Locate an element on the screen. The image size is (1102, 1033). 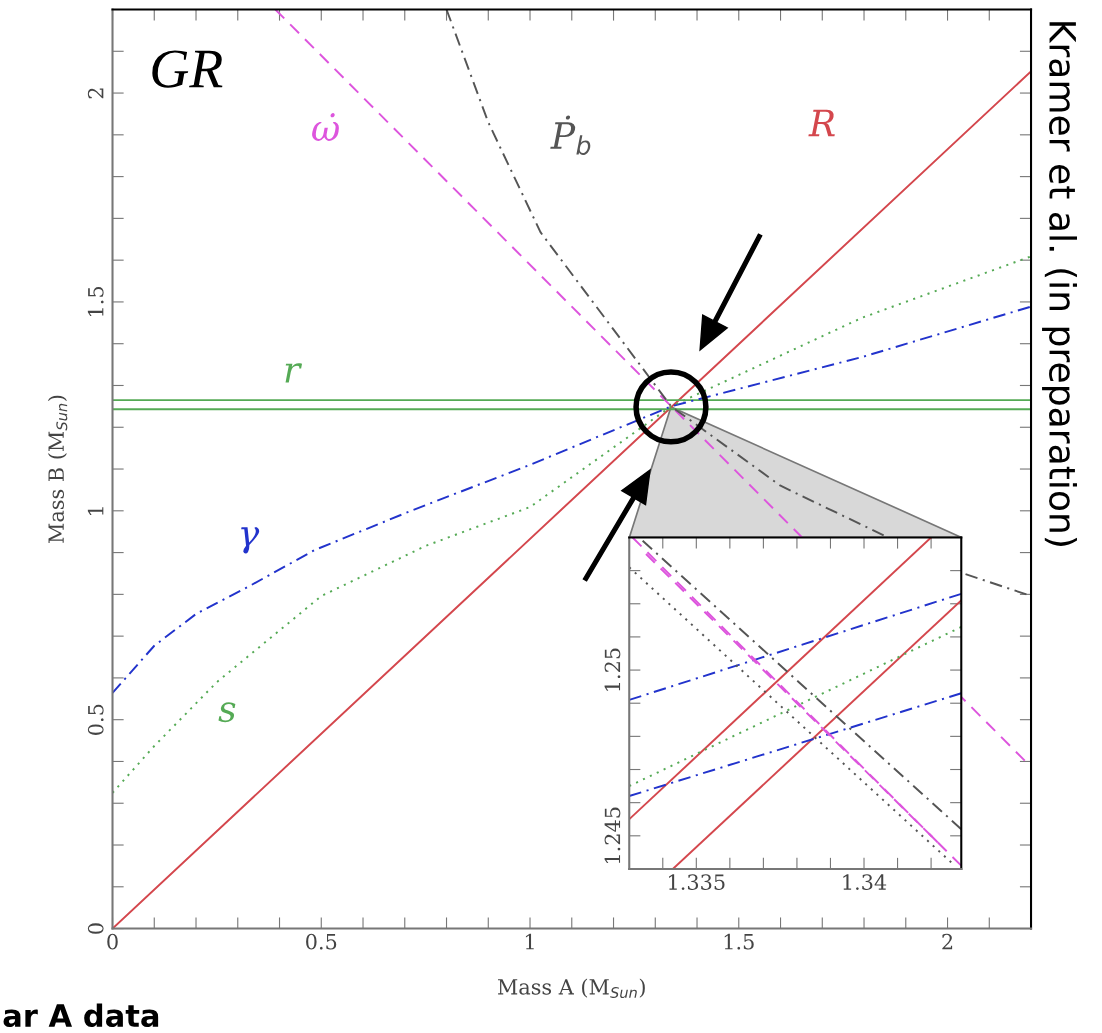
annotation: r is located at coordinates (294, 373).